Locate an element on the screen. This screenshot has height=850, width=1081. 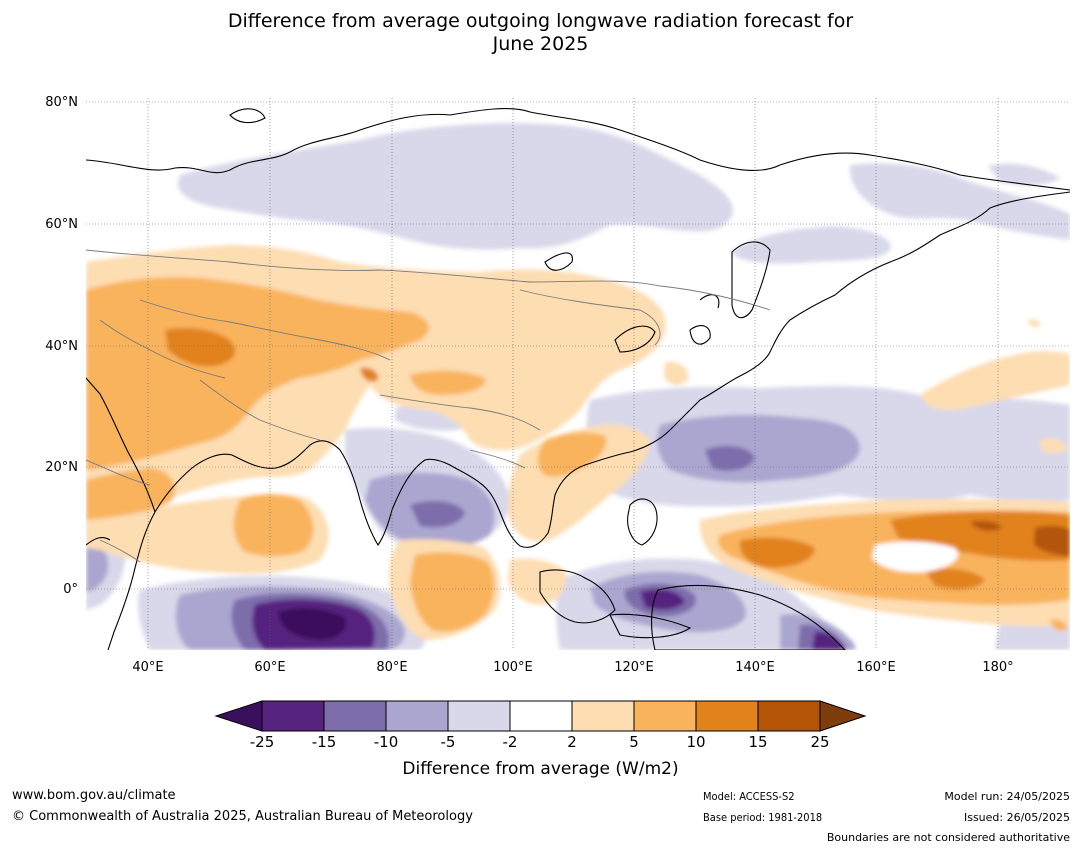
lat-label-0: 0° is located at coordinates (70, 589).